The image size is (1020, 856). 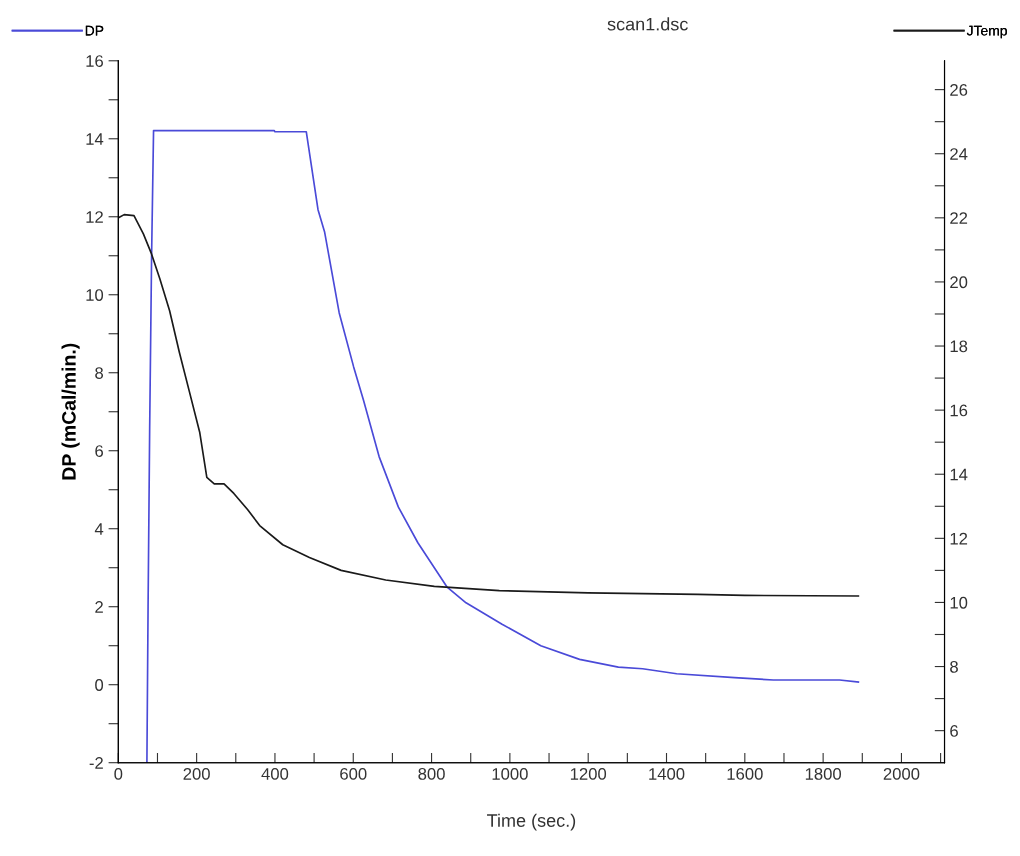 What do you see at coordinates (95, 139) in the screenshot?
I see `y-tick-label: 14` at bounding box center [95, 139].